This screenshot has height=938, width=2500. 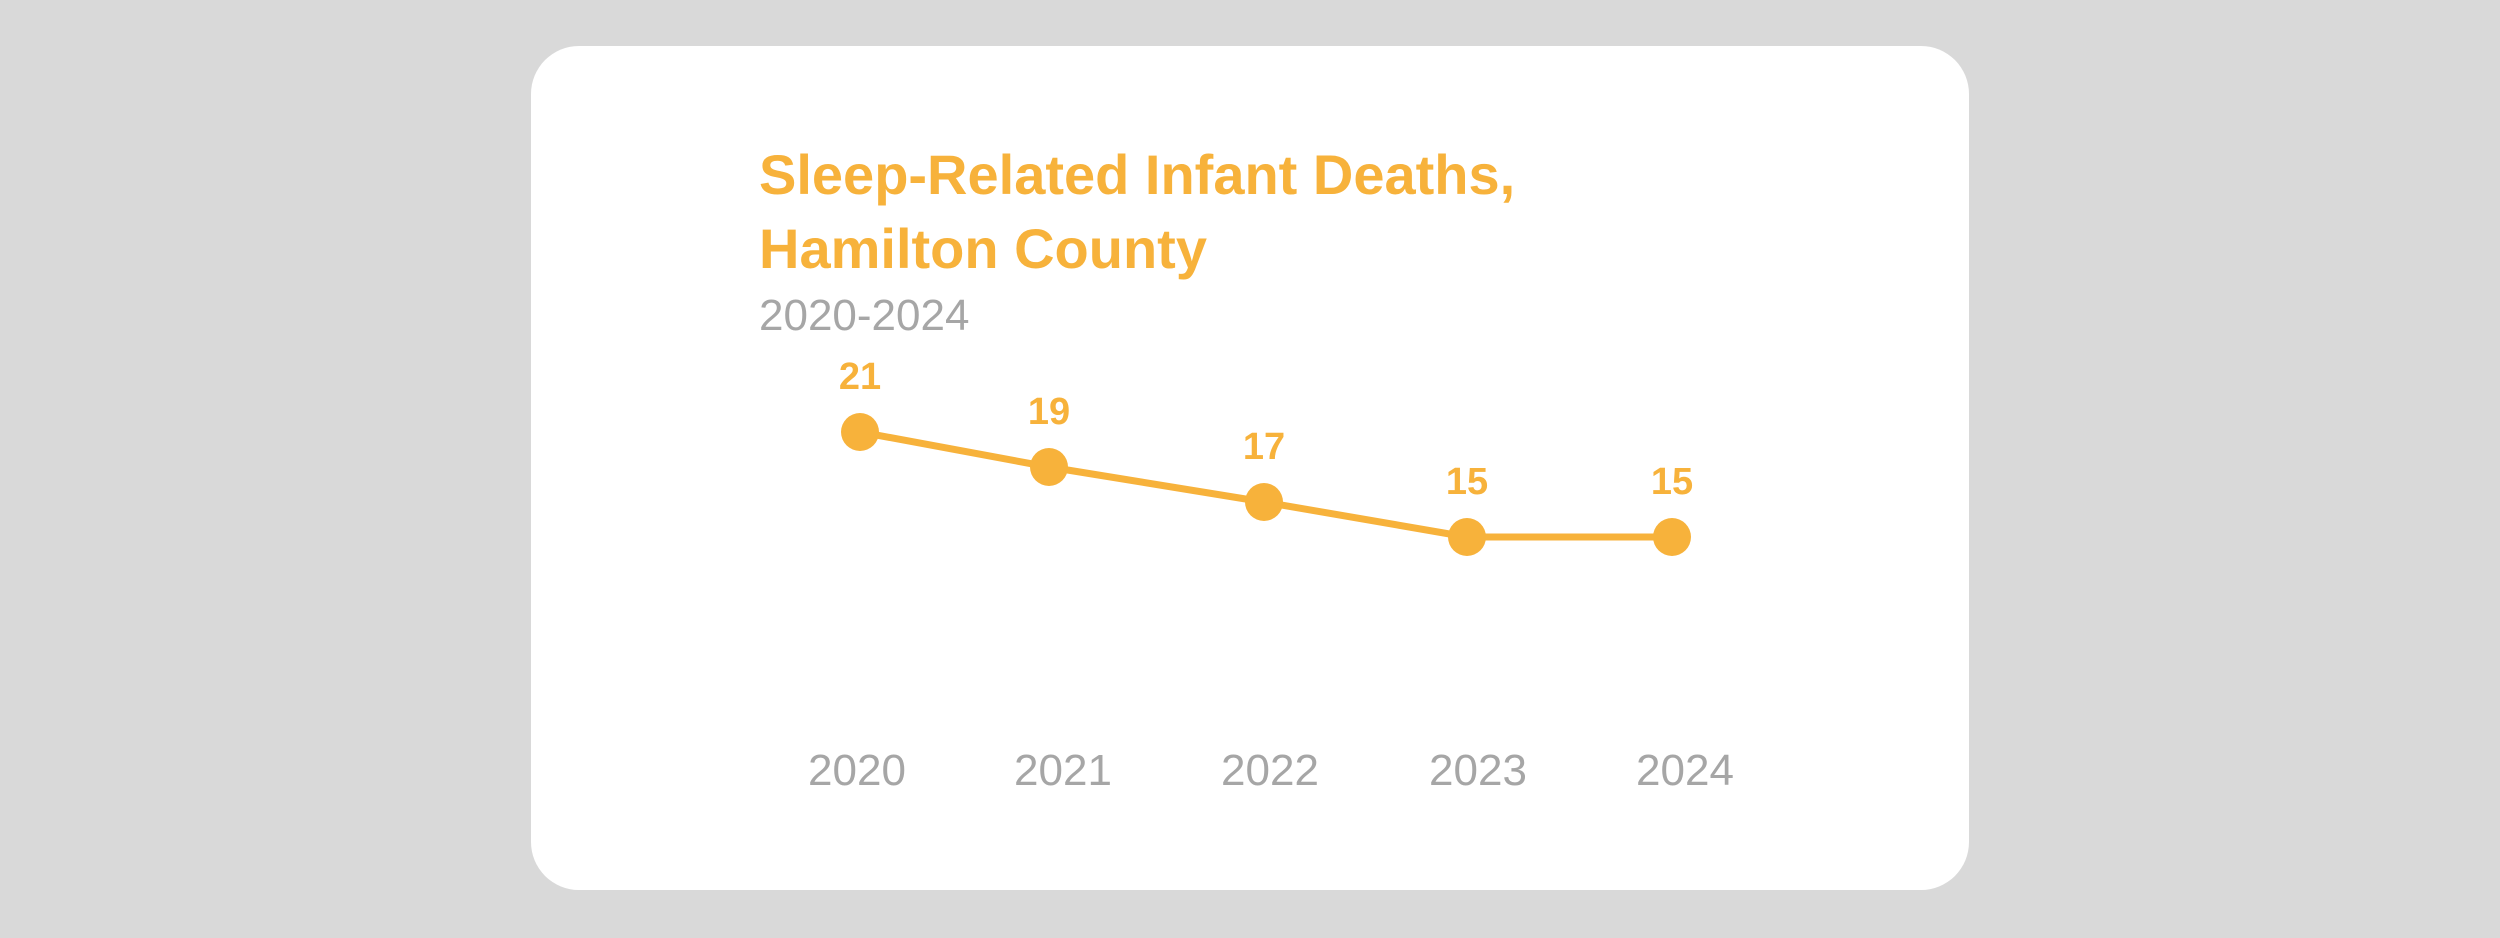 What do you see at coordinates (860, 377) in the screenshot?
I see `data-label-2020: 21` at bounding box center [860, 377].